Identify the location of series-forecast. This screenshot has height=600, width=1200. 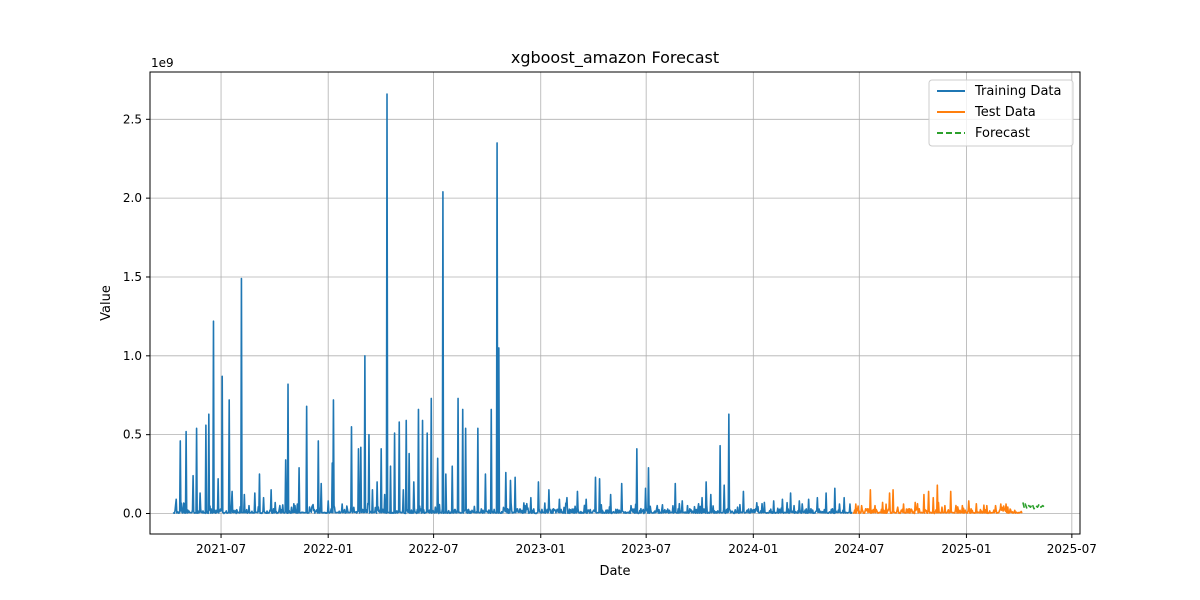
(1034, 506).